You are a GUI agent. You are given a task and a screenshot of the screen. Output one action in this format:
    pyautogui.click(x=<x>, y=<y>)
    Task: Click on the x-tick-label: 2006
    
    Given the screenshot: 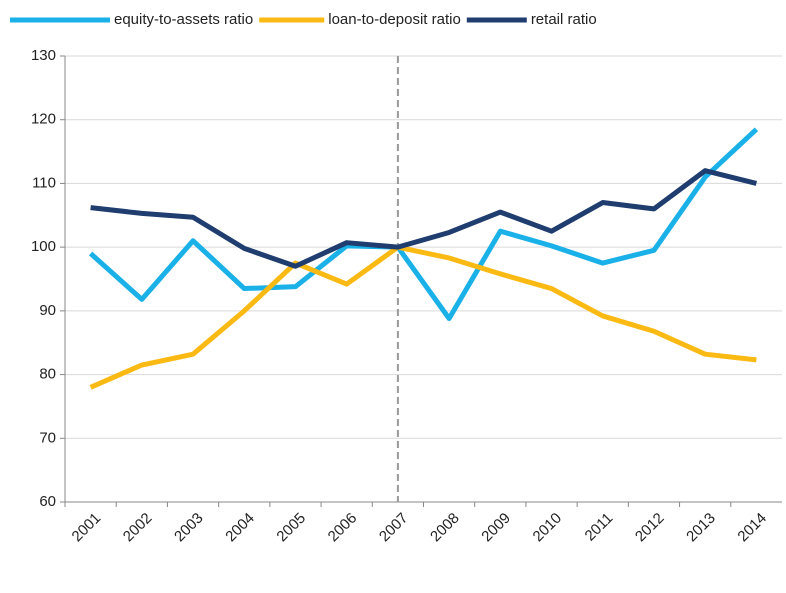 What is the action you would take?
    pyautogui.click(x=343, y=528)
    